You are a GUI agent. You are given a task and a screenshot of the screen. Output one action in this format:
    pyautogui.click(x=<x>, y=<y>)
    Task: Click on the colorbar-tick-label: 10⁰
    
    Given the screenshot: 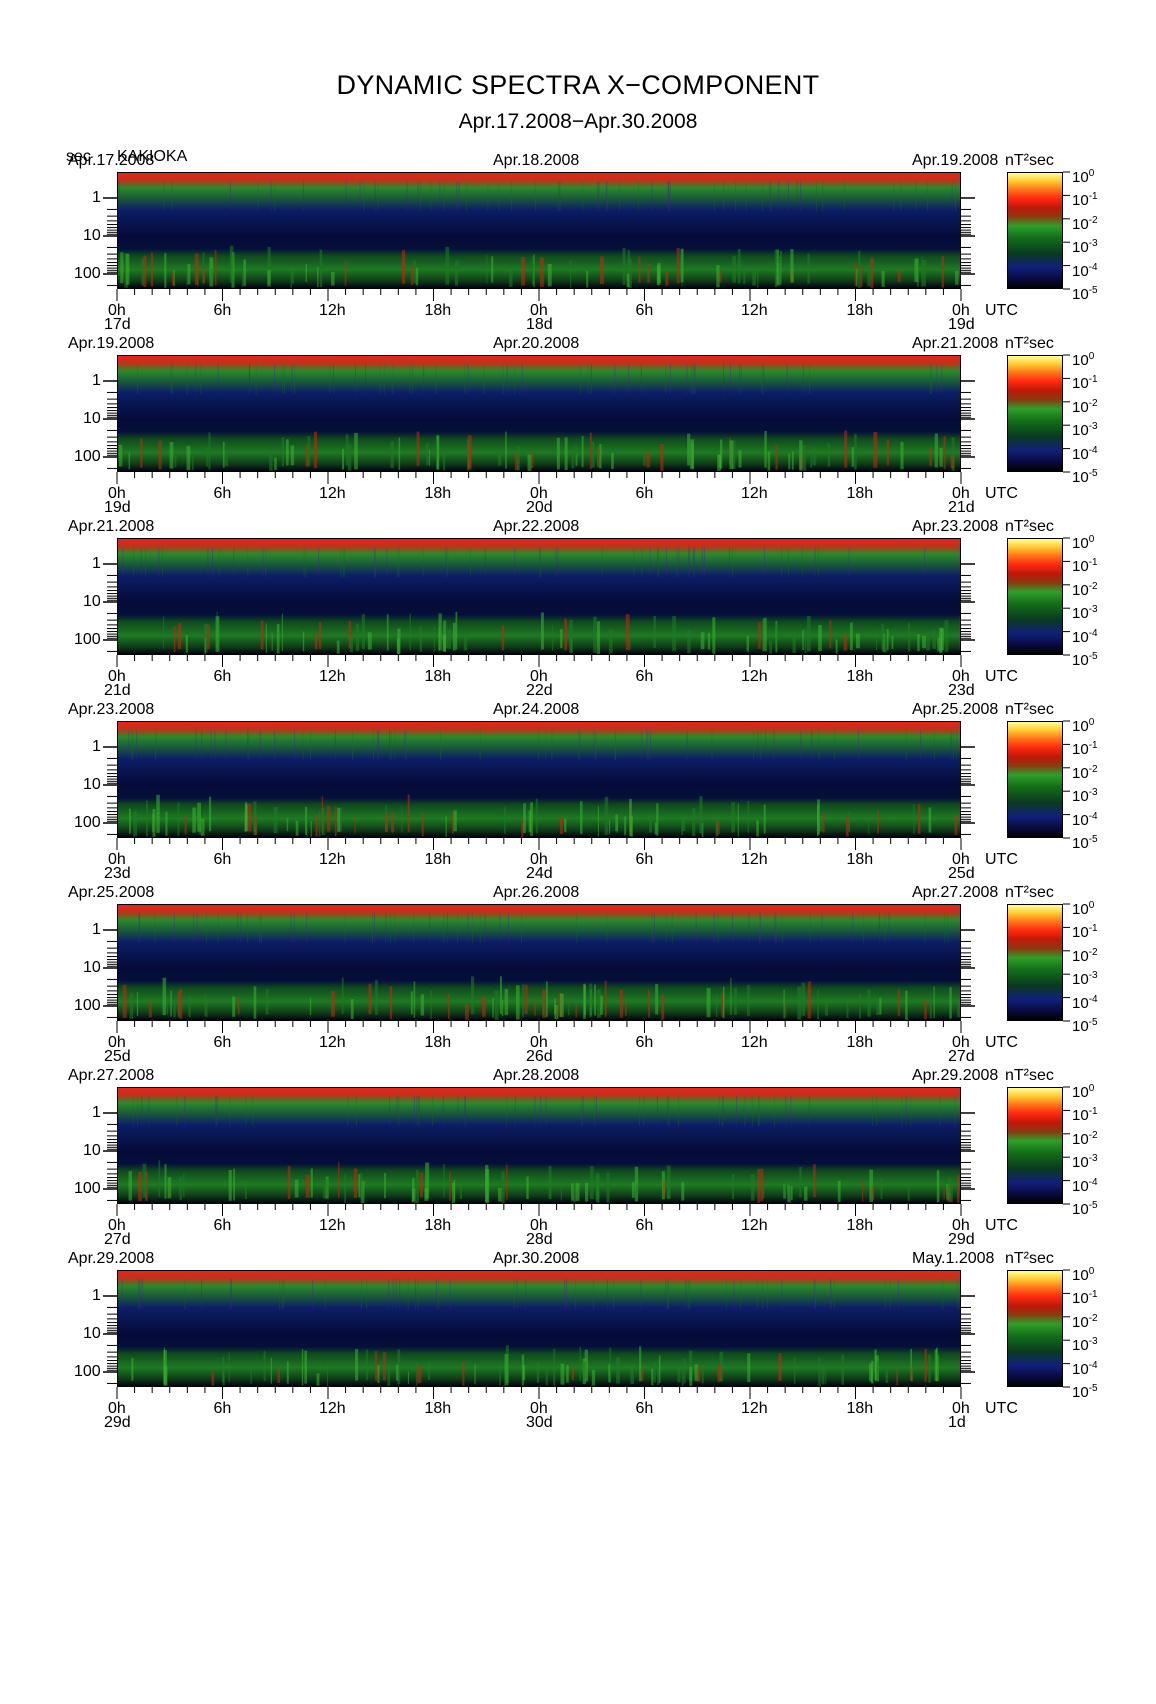 What is the action you would take?
    pyautogui.click(x=1083, y=725)
    